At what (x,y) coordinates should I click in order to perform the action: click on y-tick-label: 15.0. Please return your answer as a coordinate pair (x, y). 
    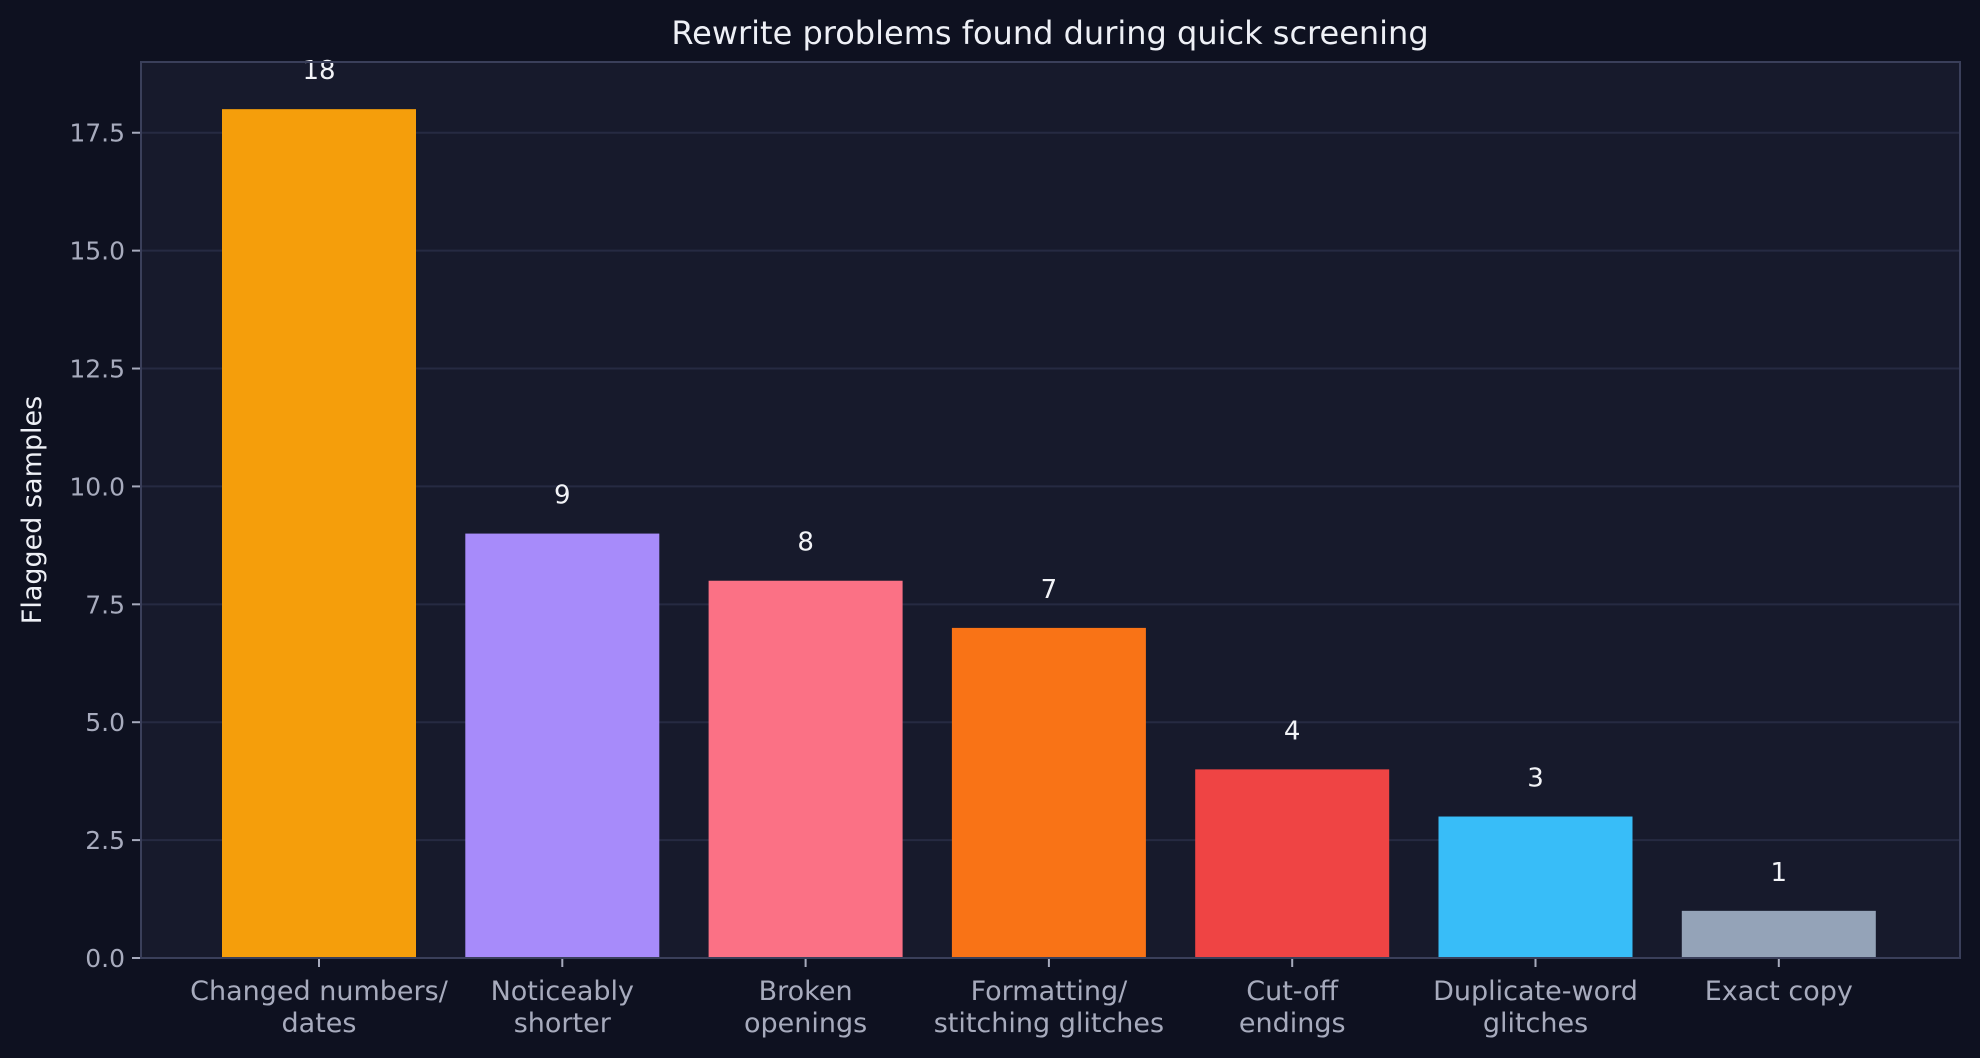
    Looking at the image, I should click on (97, 251).